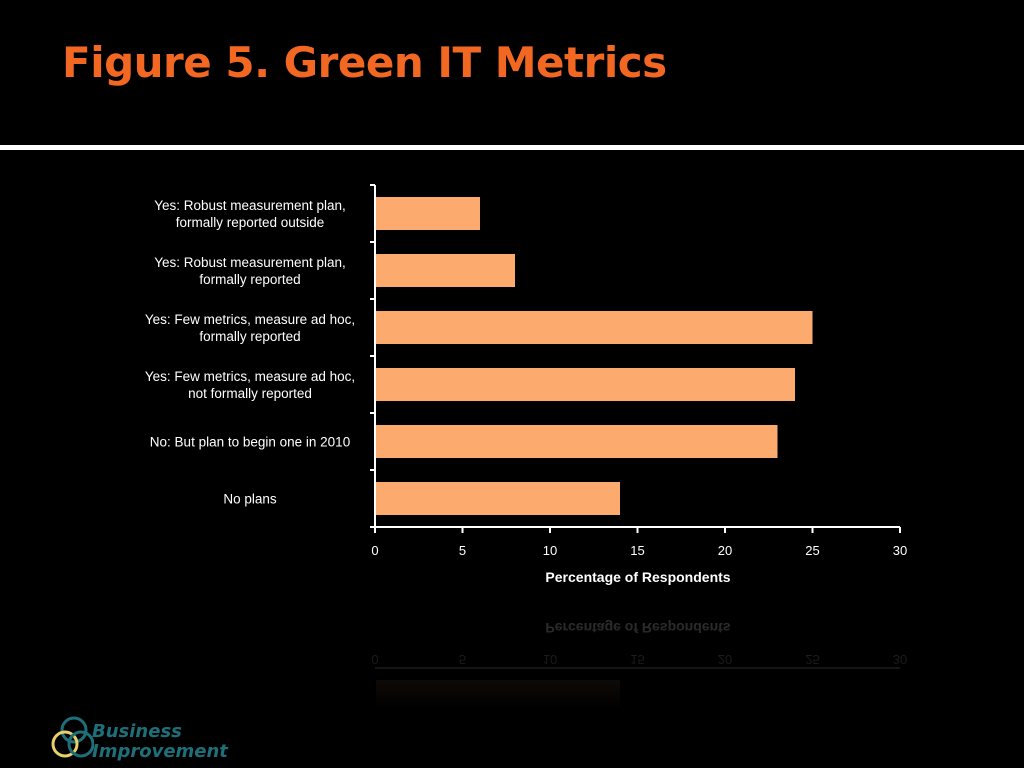 This screenshot has width=1024, height=768. Describe the element at coordinates (900, 550) in the screenshot. I see `x-tick-label-6: 30` at that location.